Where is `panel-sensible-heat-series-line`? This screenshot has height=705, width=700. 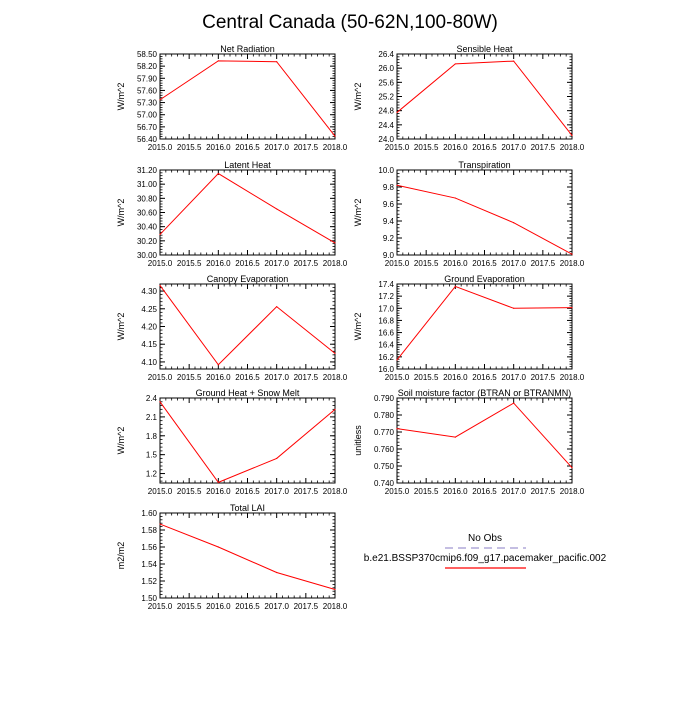 panel-sensible-heat-series-line is located at coordinates (484, 98).